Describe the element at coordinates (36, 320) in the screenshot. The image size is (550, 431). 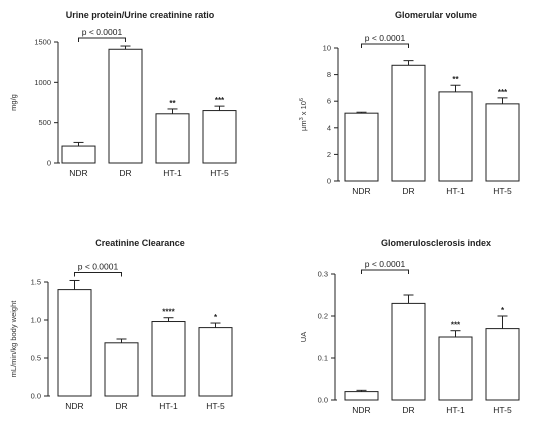
I see `y-tick-label: 1.0` at that location.